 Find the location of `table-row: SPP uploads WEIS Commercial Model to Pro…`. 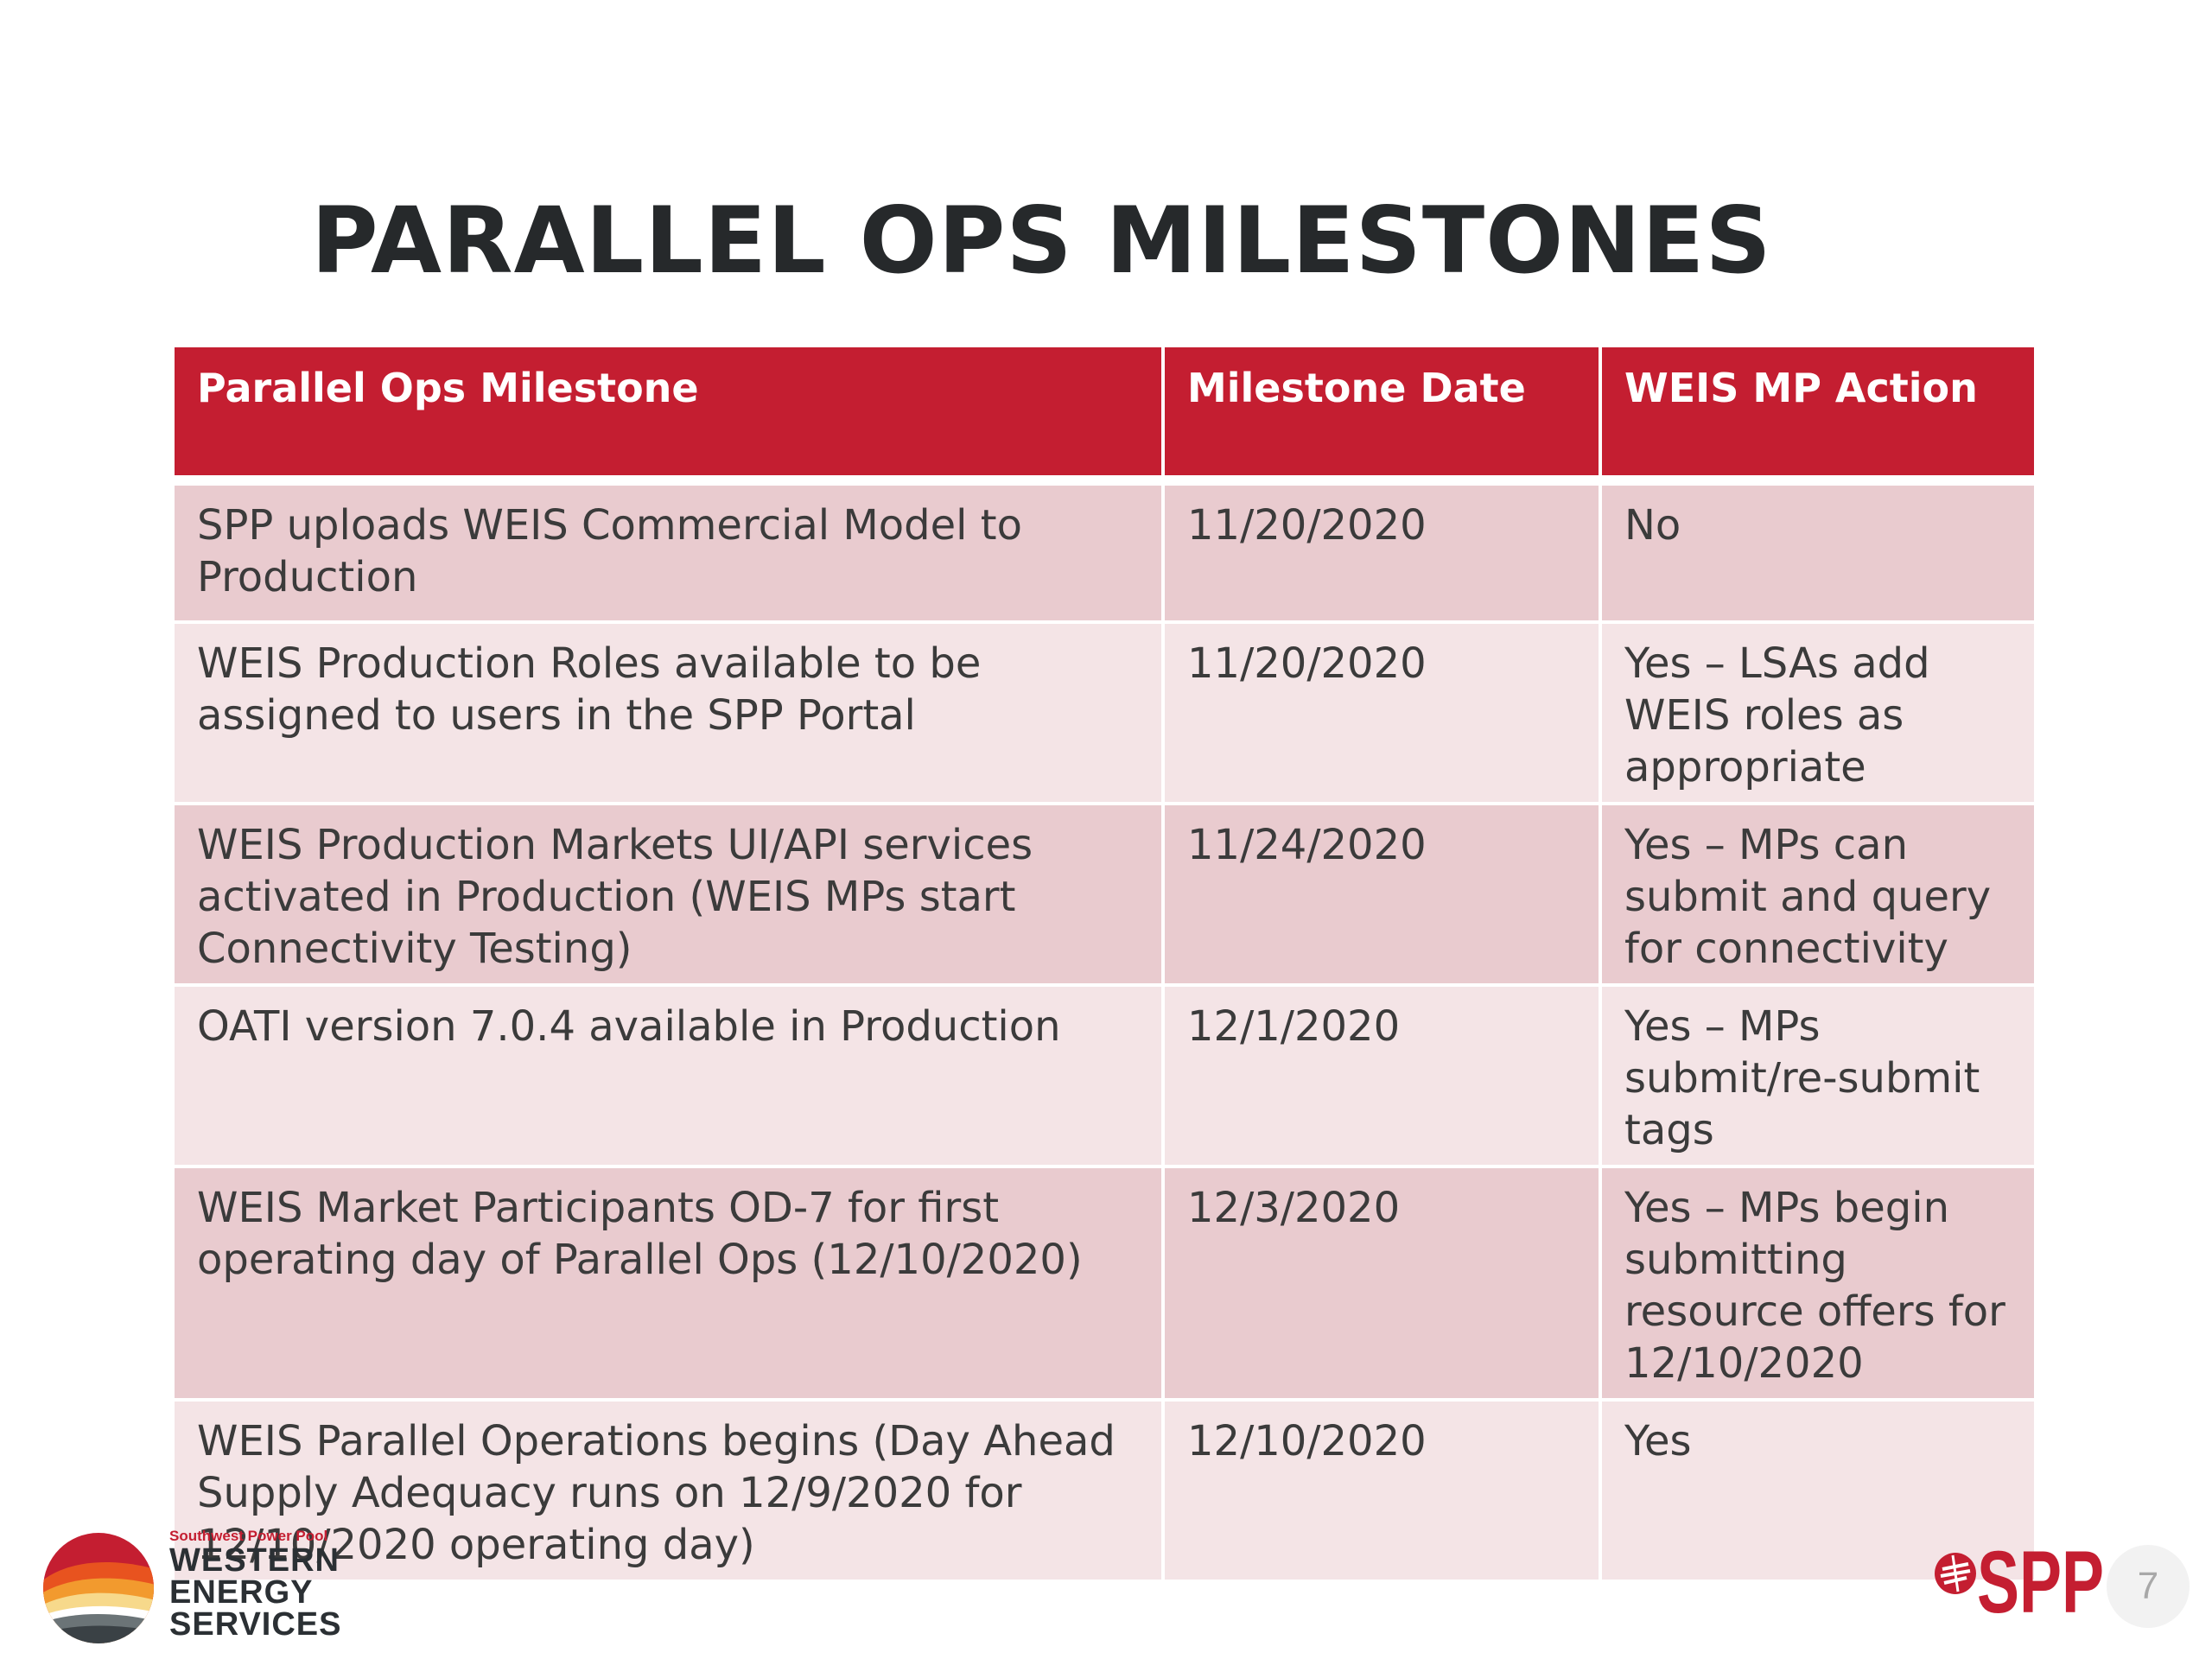

table-row: SPP uploads WEIS Commercial Model to Pro… is located at coordinates (1104, 551).